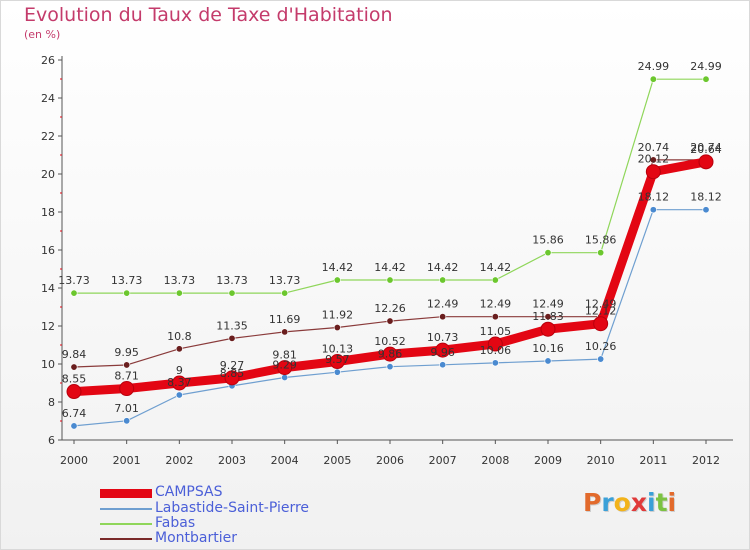  What do you see at coordinates (48, 212) in the screenshot?
I see `y-tick-label: 18` at bounding box center [48, 212].